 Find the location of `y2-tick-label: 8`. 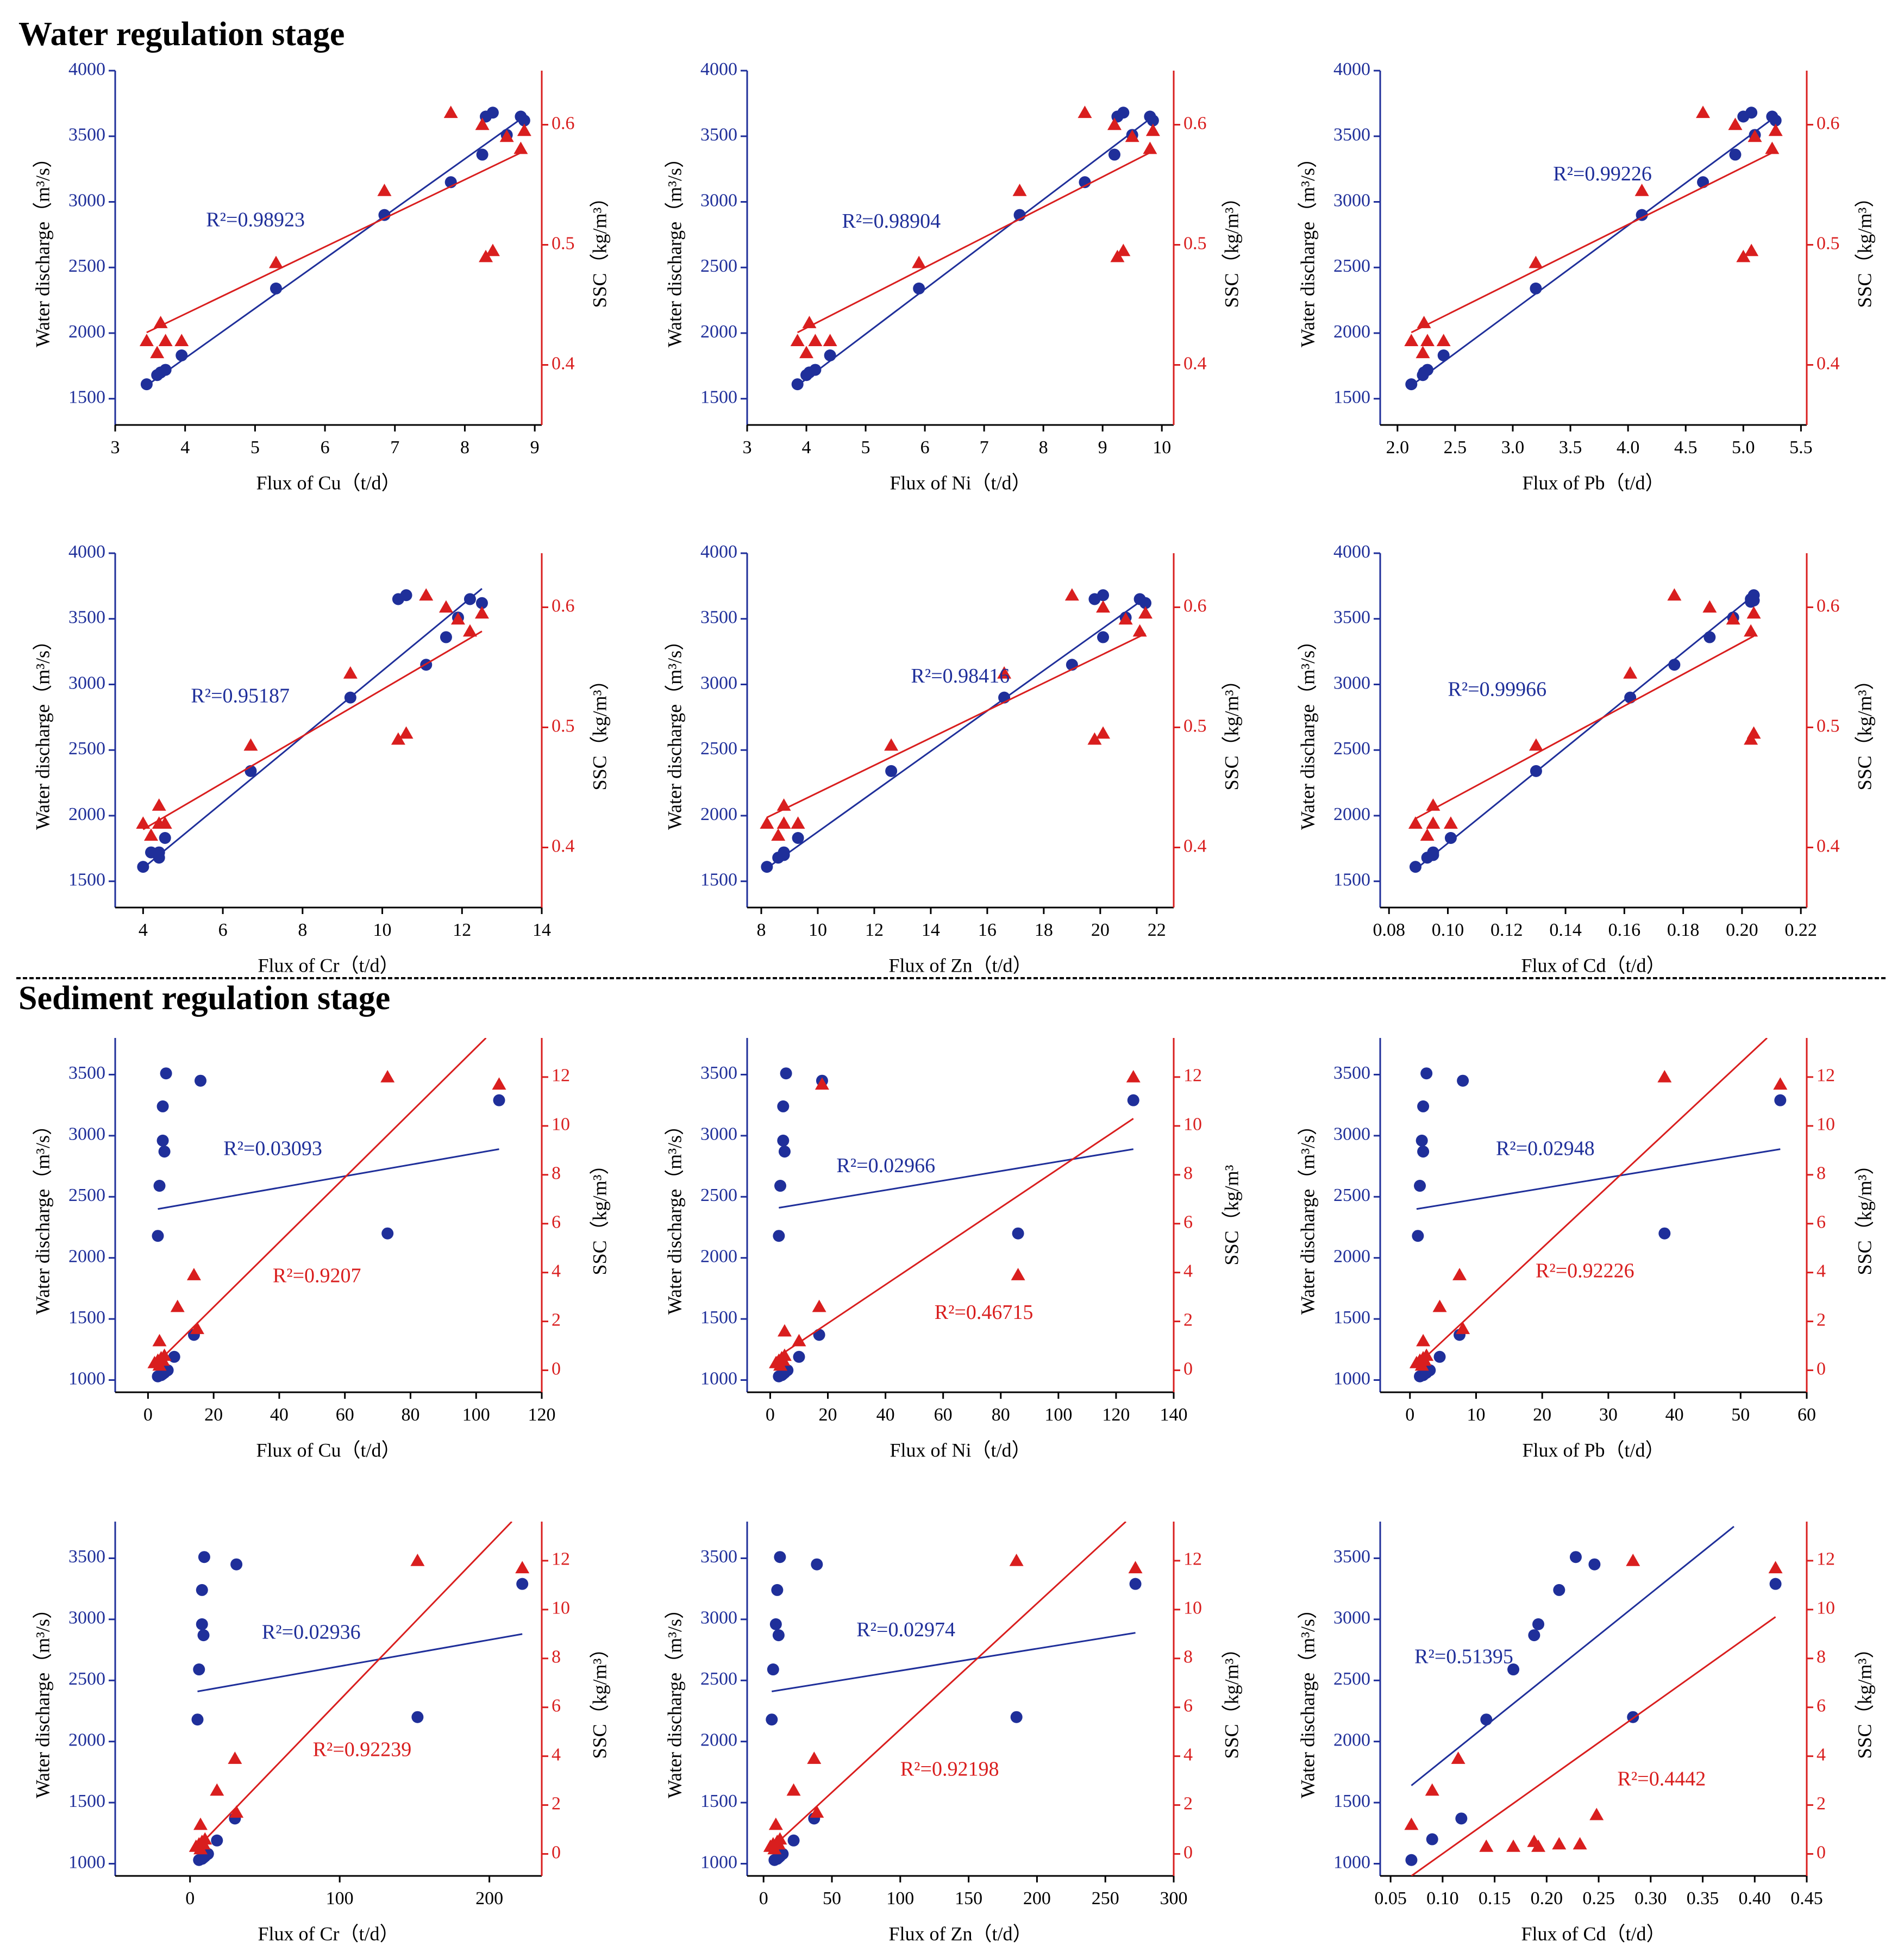

y2-tick-label: 8 is located at coordinates (556, 1657).